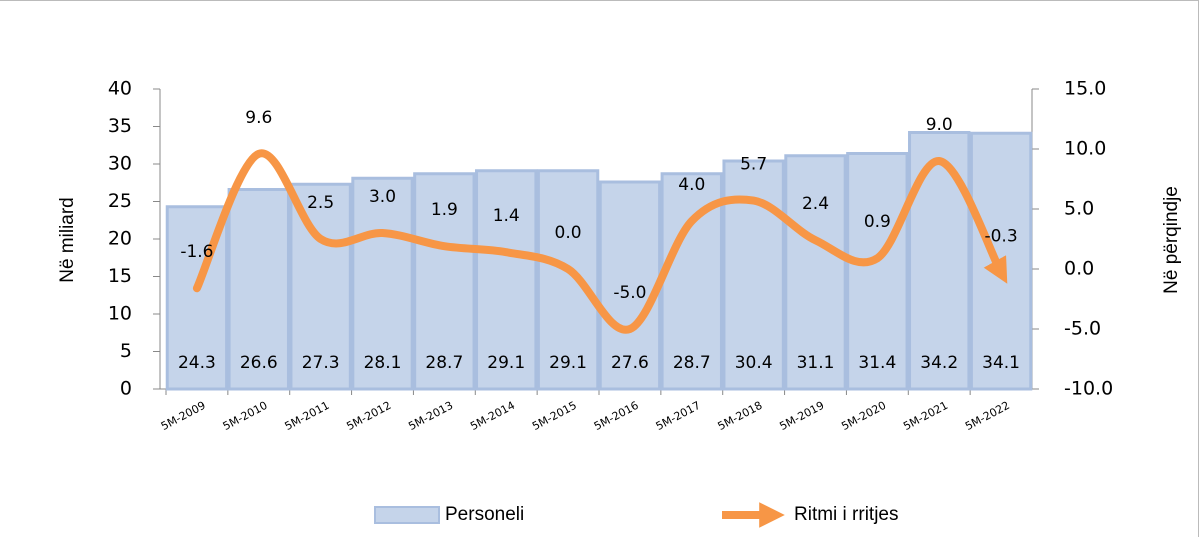 This screenshot has width=1199, height=537. Describe the element at coordinates (407, 515) in the screenshot. I see `legend-swatch` at that location.